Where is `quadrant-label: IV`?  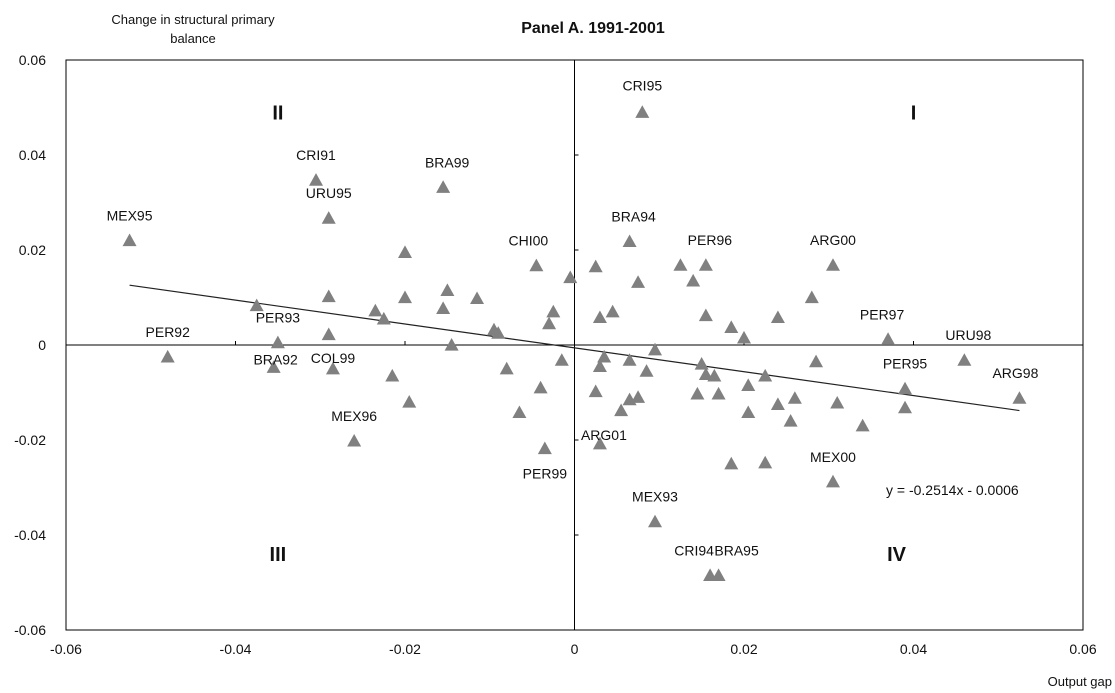
quadrant-label: IV is located at coordinates (897, 555).